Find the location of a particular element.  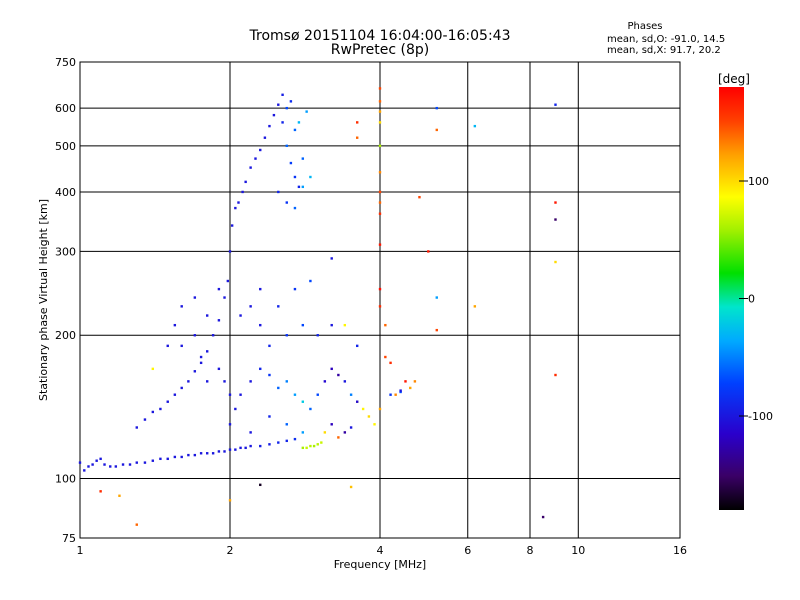

x-tick-label: 10 is located at coordinates (578, 550).